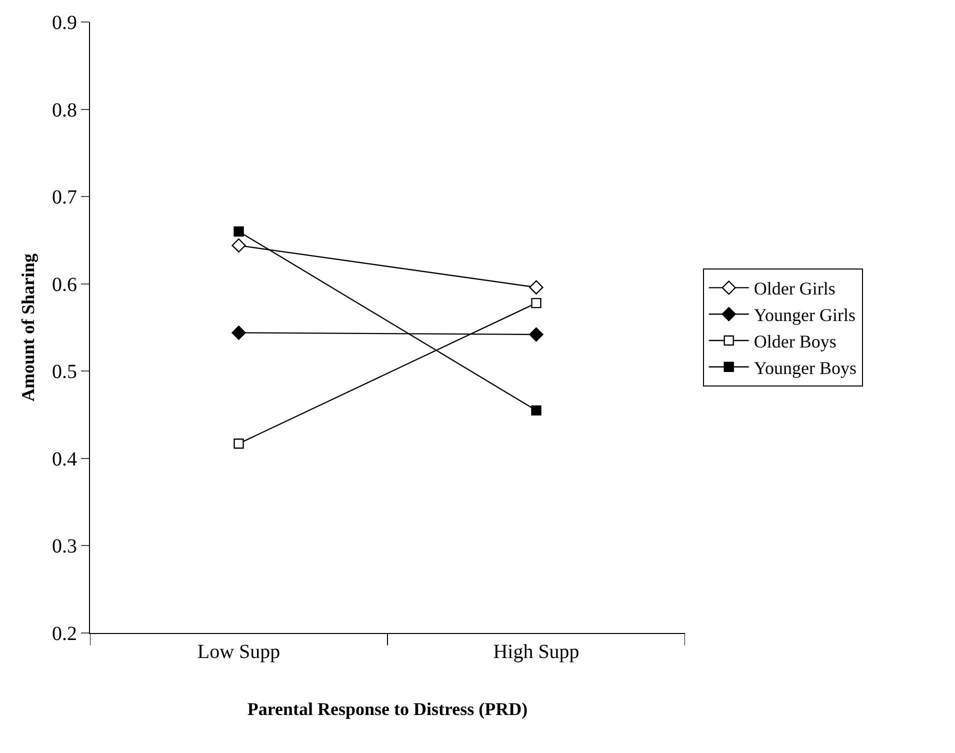 This screenshot has height=753, width=955. I want to click on y-tick-label: 0.9, so click(64, 23).